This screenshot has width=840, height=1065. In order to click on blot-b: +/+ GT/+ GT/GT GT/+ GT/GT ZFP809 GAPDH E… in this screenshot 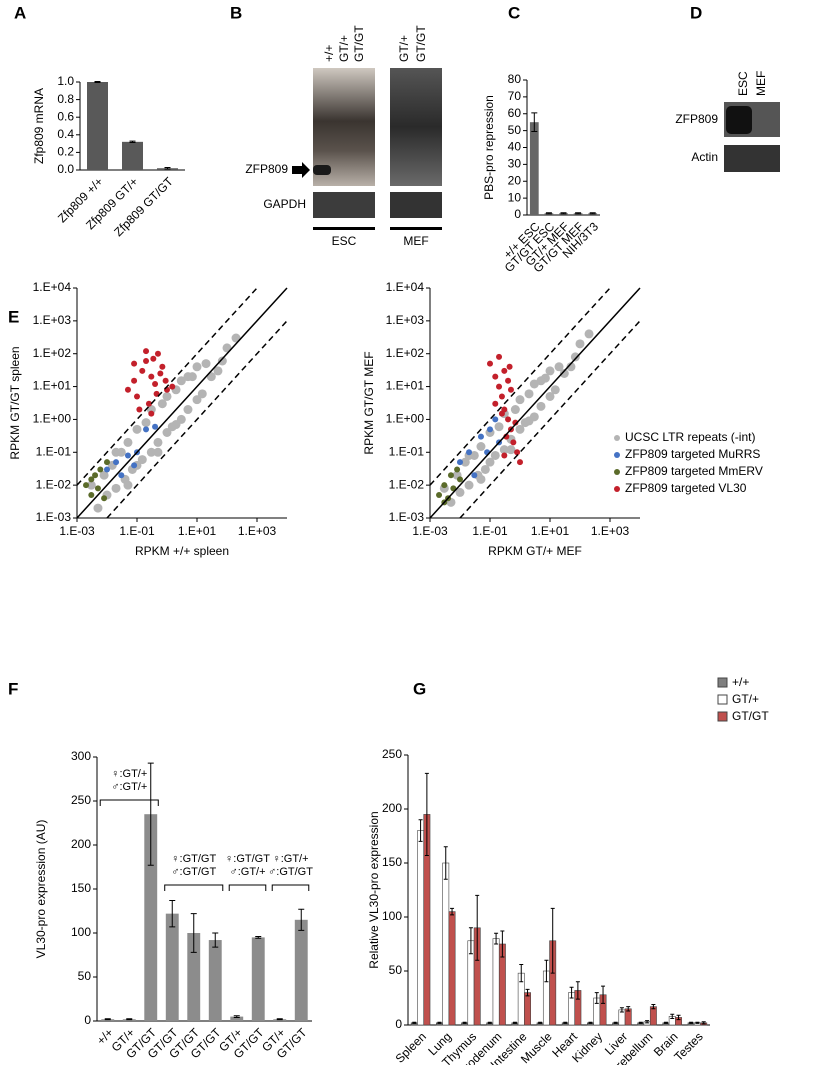, I will do `click(343, 136)`.